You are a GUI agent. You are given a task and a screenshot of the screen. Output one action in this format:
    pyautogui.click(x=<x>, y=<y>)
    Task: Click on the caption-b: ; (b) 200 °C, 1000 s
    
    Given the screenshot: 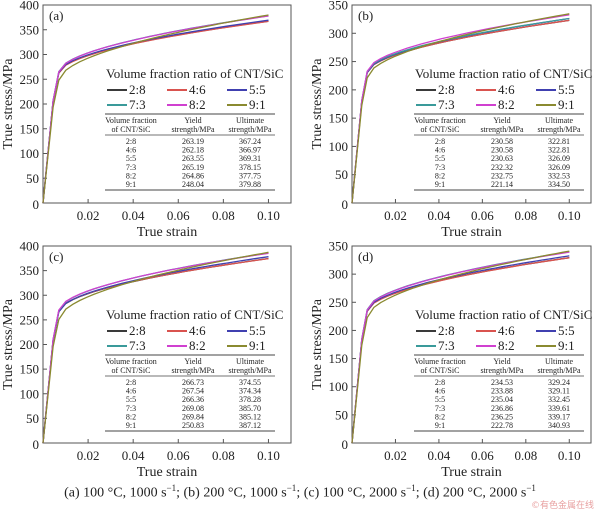 What is the action you would take?
    pyautogui.click(x=231, y=493)
    